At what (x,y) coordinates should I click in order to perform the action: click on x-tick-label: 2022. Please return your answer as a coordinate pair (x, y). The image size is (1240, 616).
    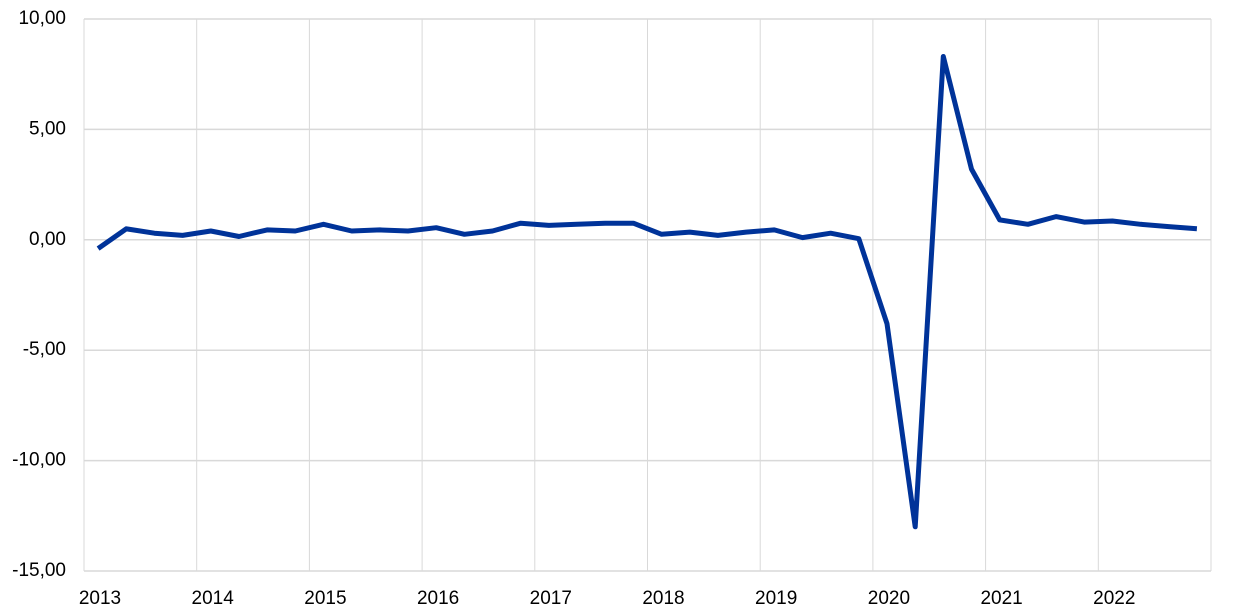
    Looking at the image, I should click on (1114, 598).